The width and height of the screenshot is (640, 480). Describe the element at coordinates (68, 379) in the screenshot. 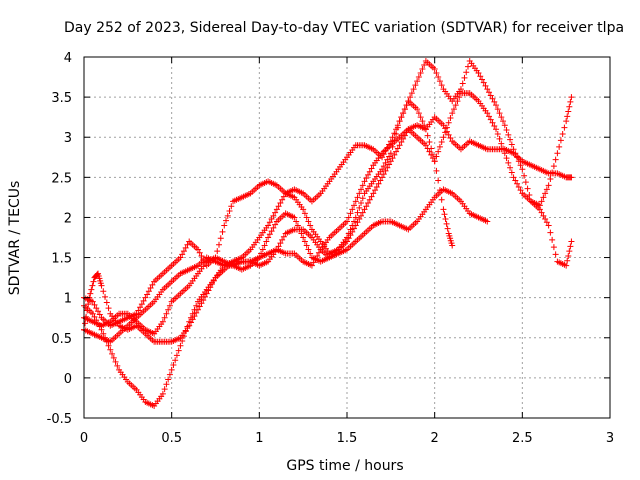

I see `y-tick-label: 0` at that location.